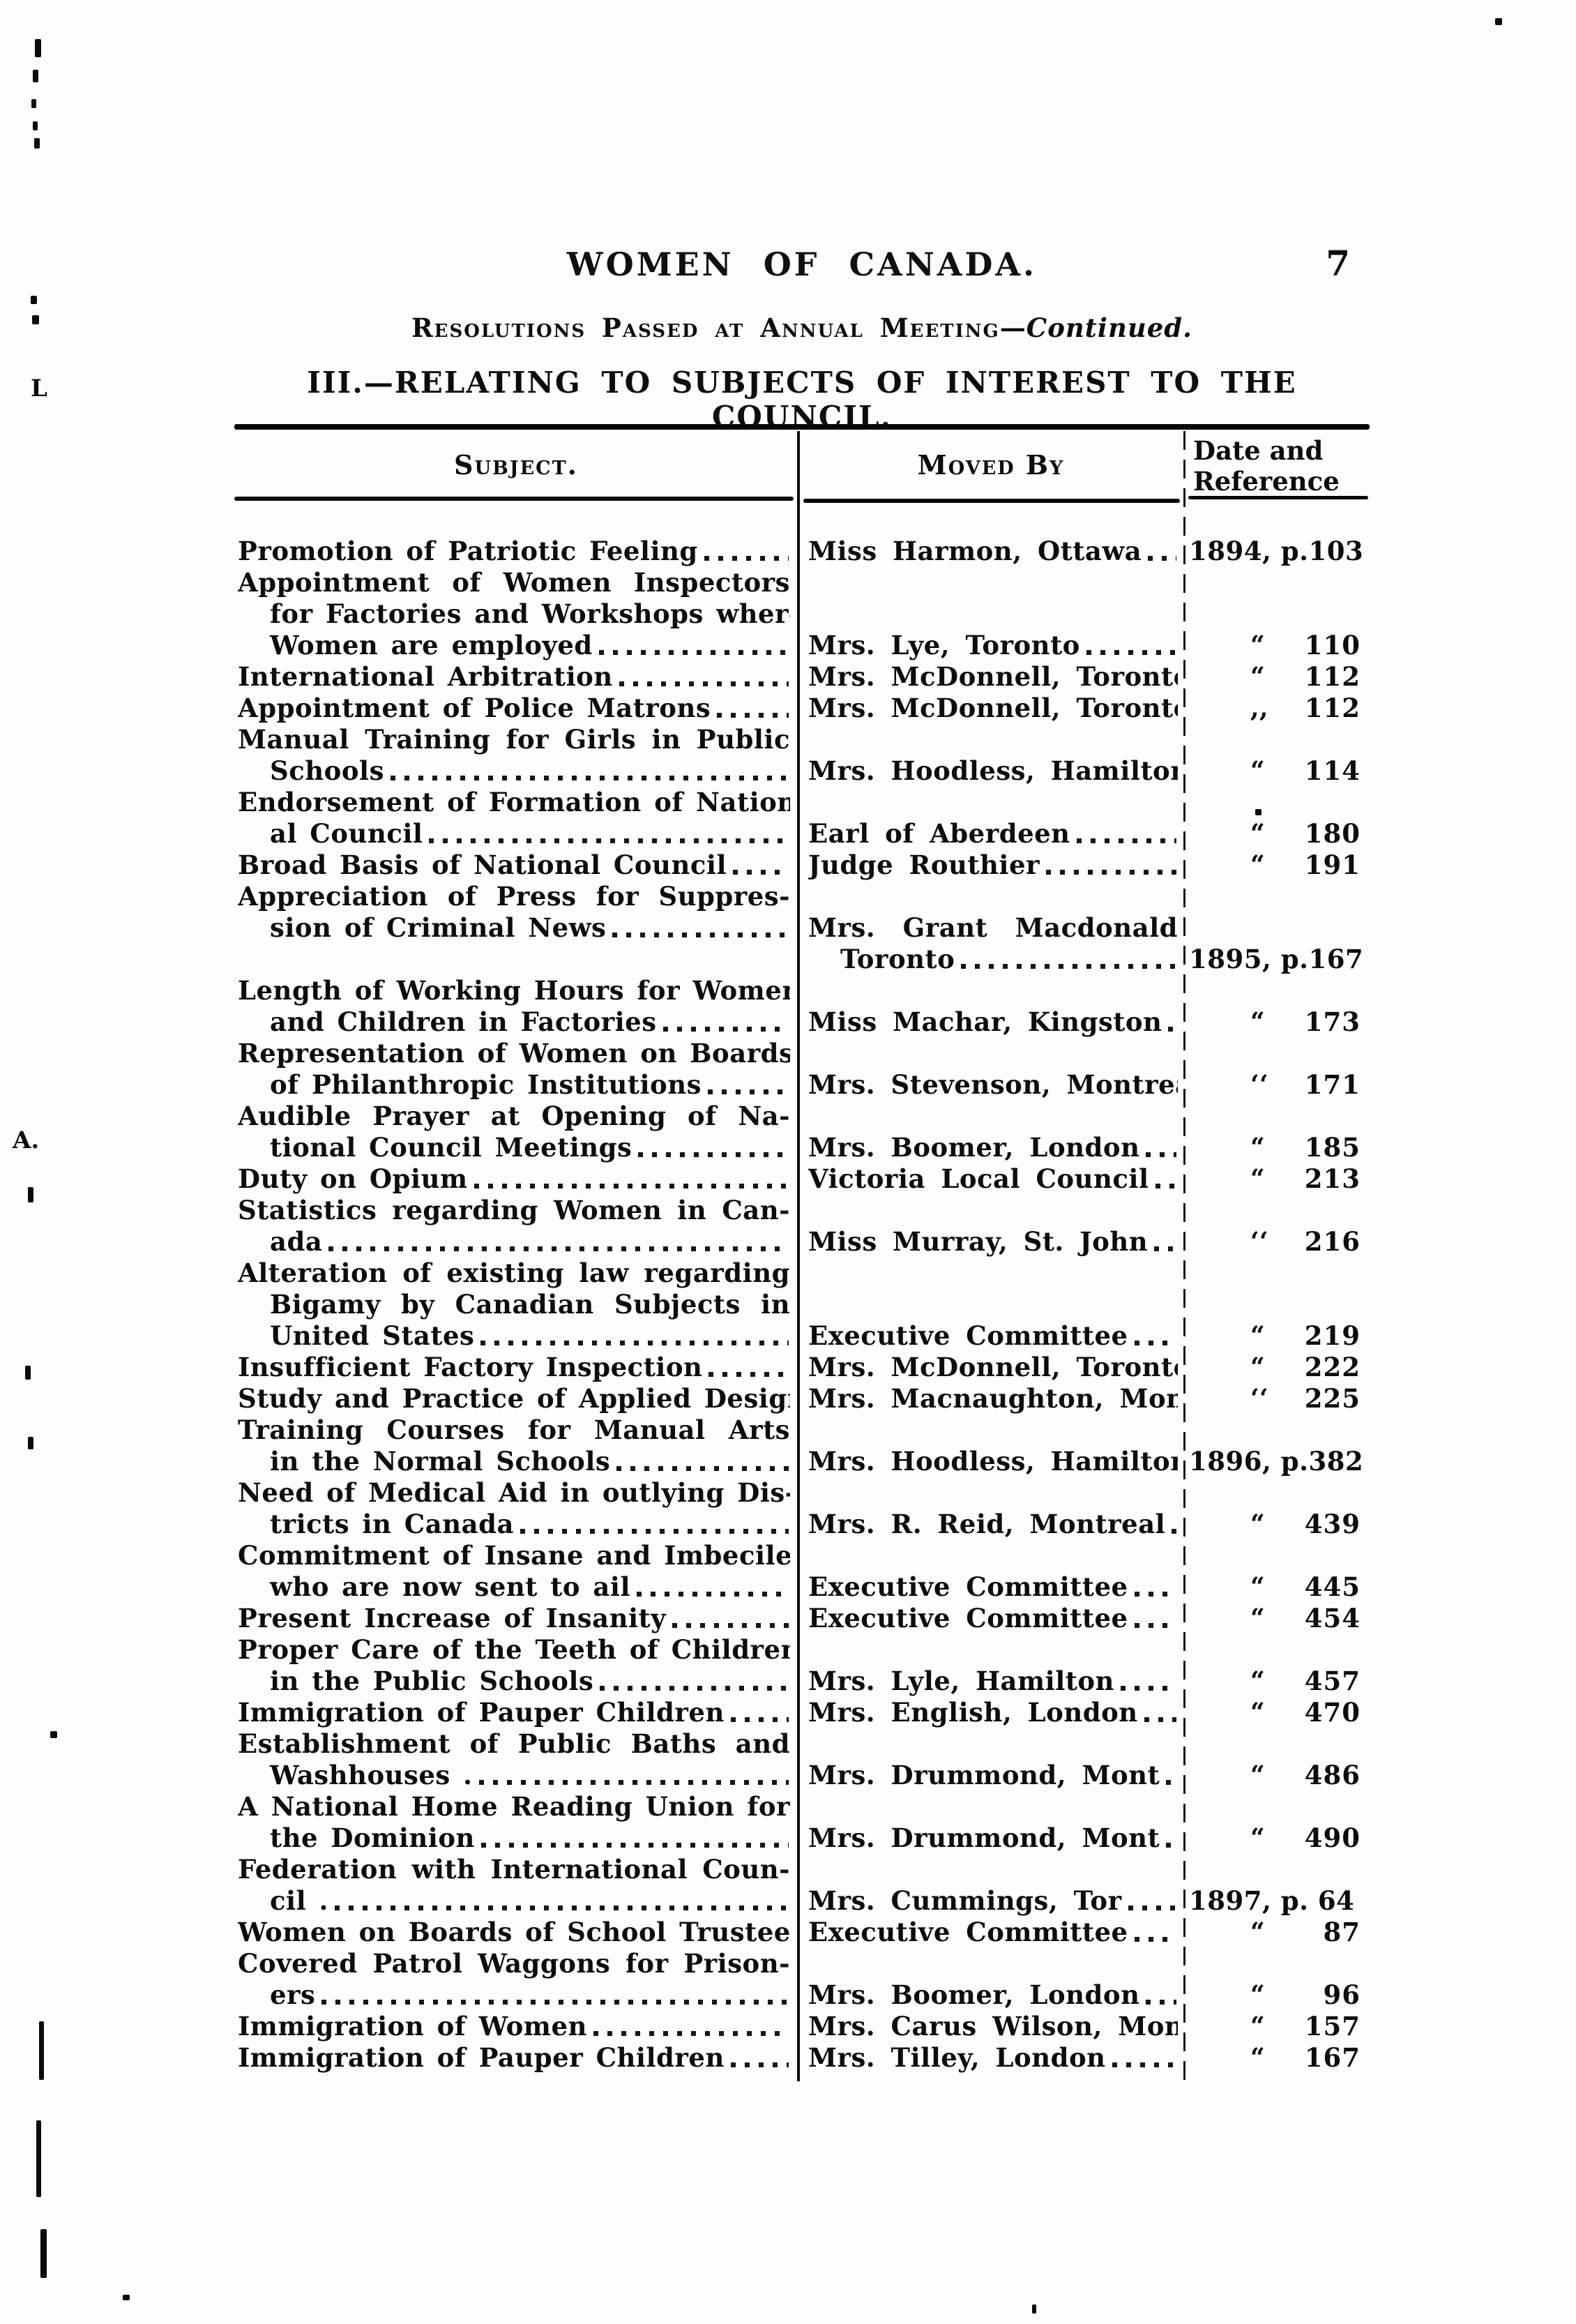 The image size is (1576, 2324). What do you see at coordinates (516, 1398) in the screenshot?
I see `subject-cell: Study and Practice of Applied Design` at bounding box center [516, 1398].